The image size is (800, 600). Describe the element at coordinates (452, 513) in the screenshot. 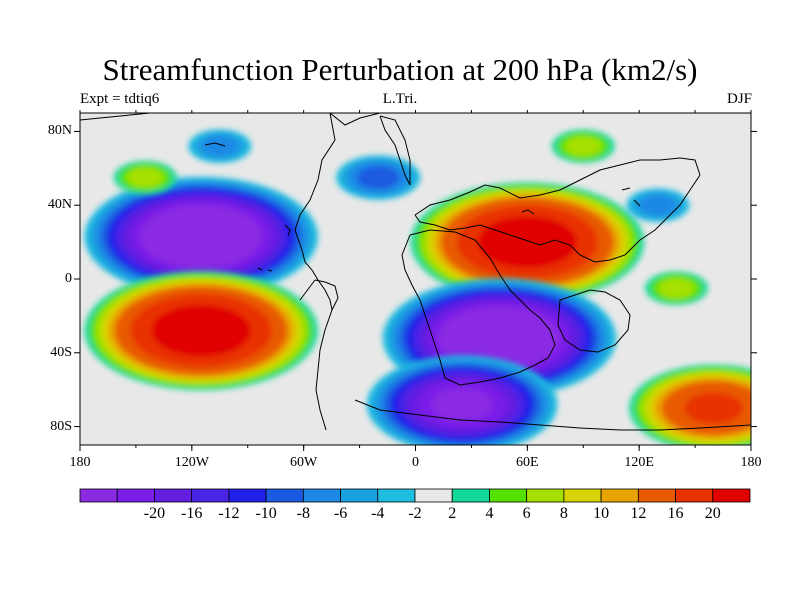

I see `colorbar-label: 2` at that location.